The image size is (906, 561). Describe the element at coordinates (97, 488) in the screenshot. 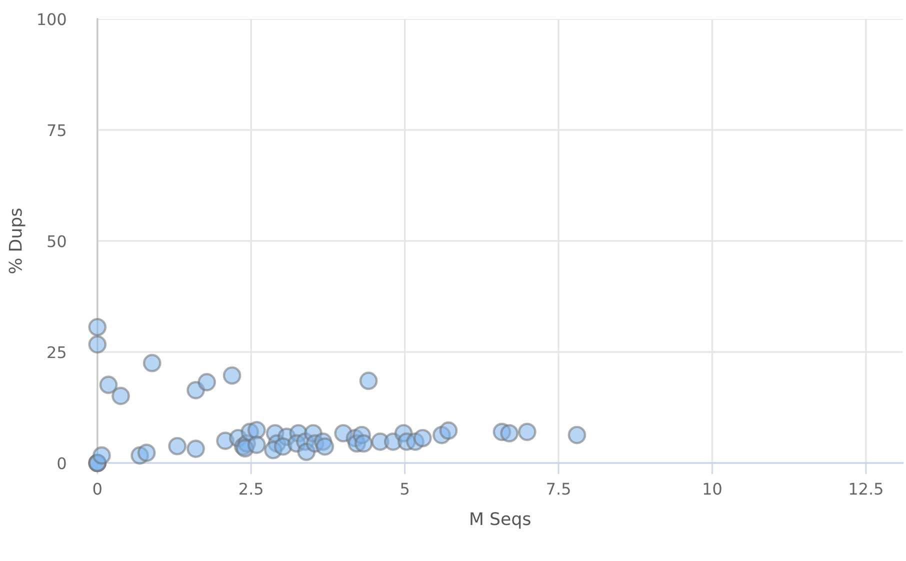

I see `x-tick-label: 0` at that location.